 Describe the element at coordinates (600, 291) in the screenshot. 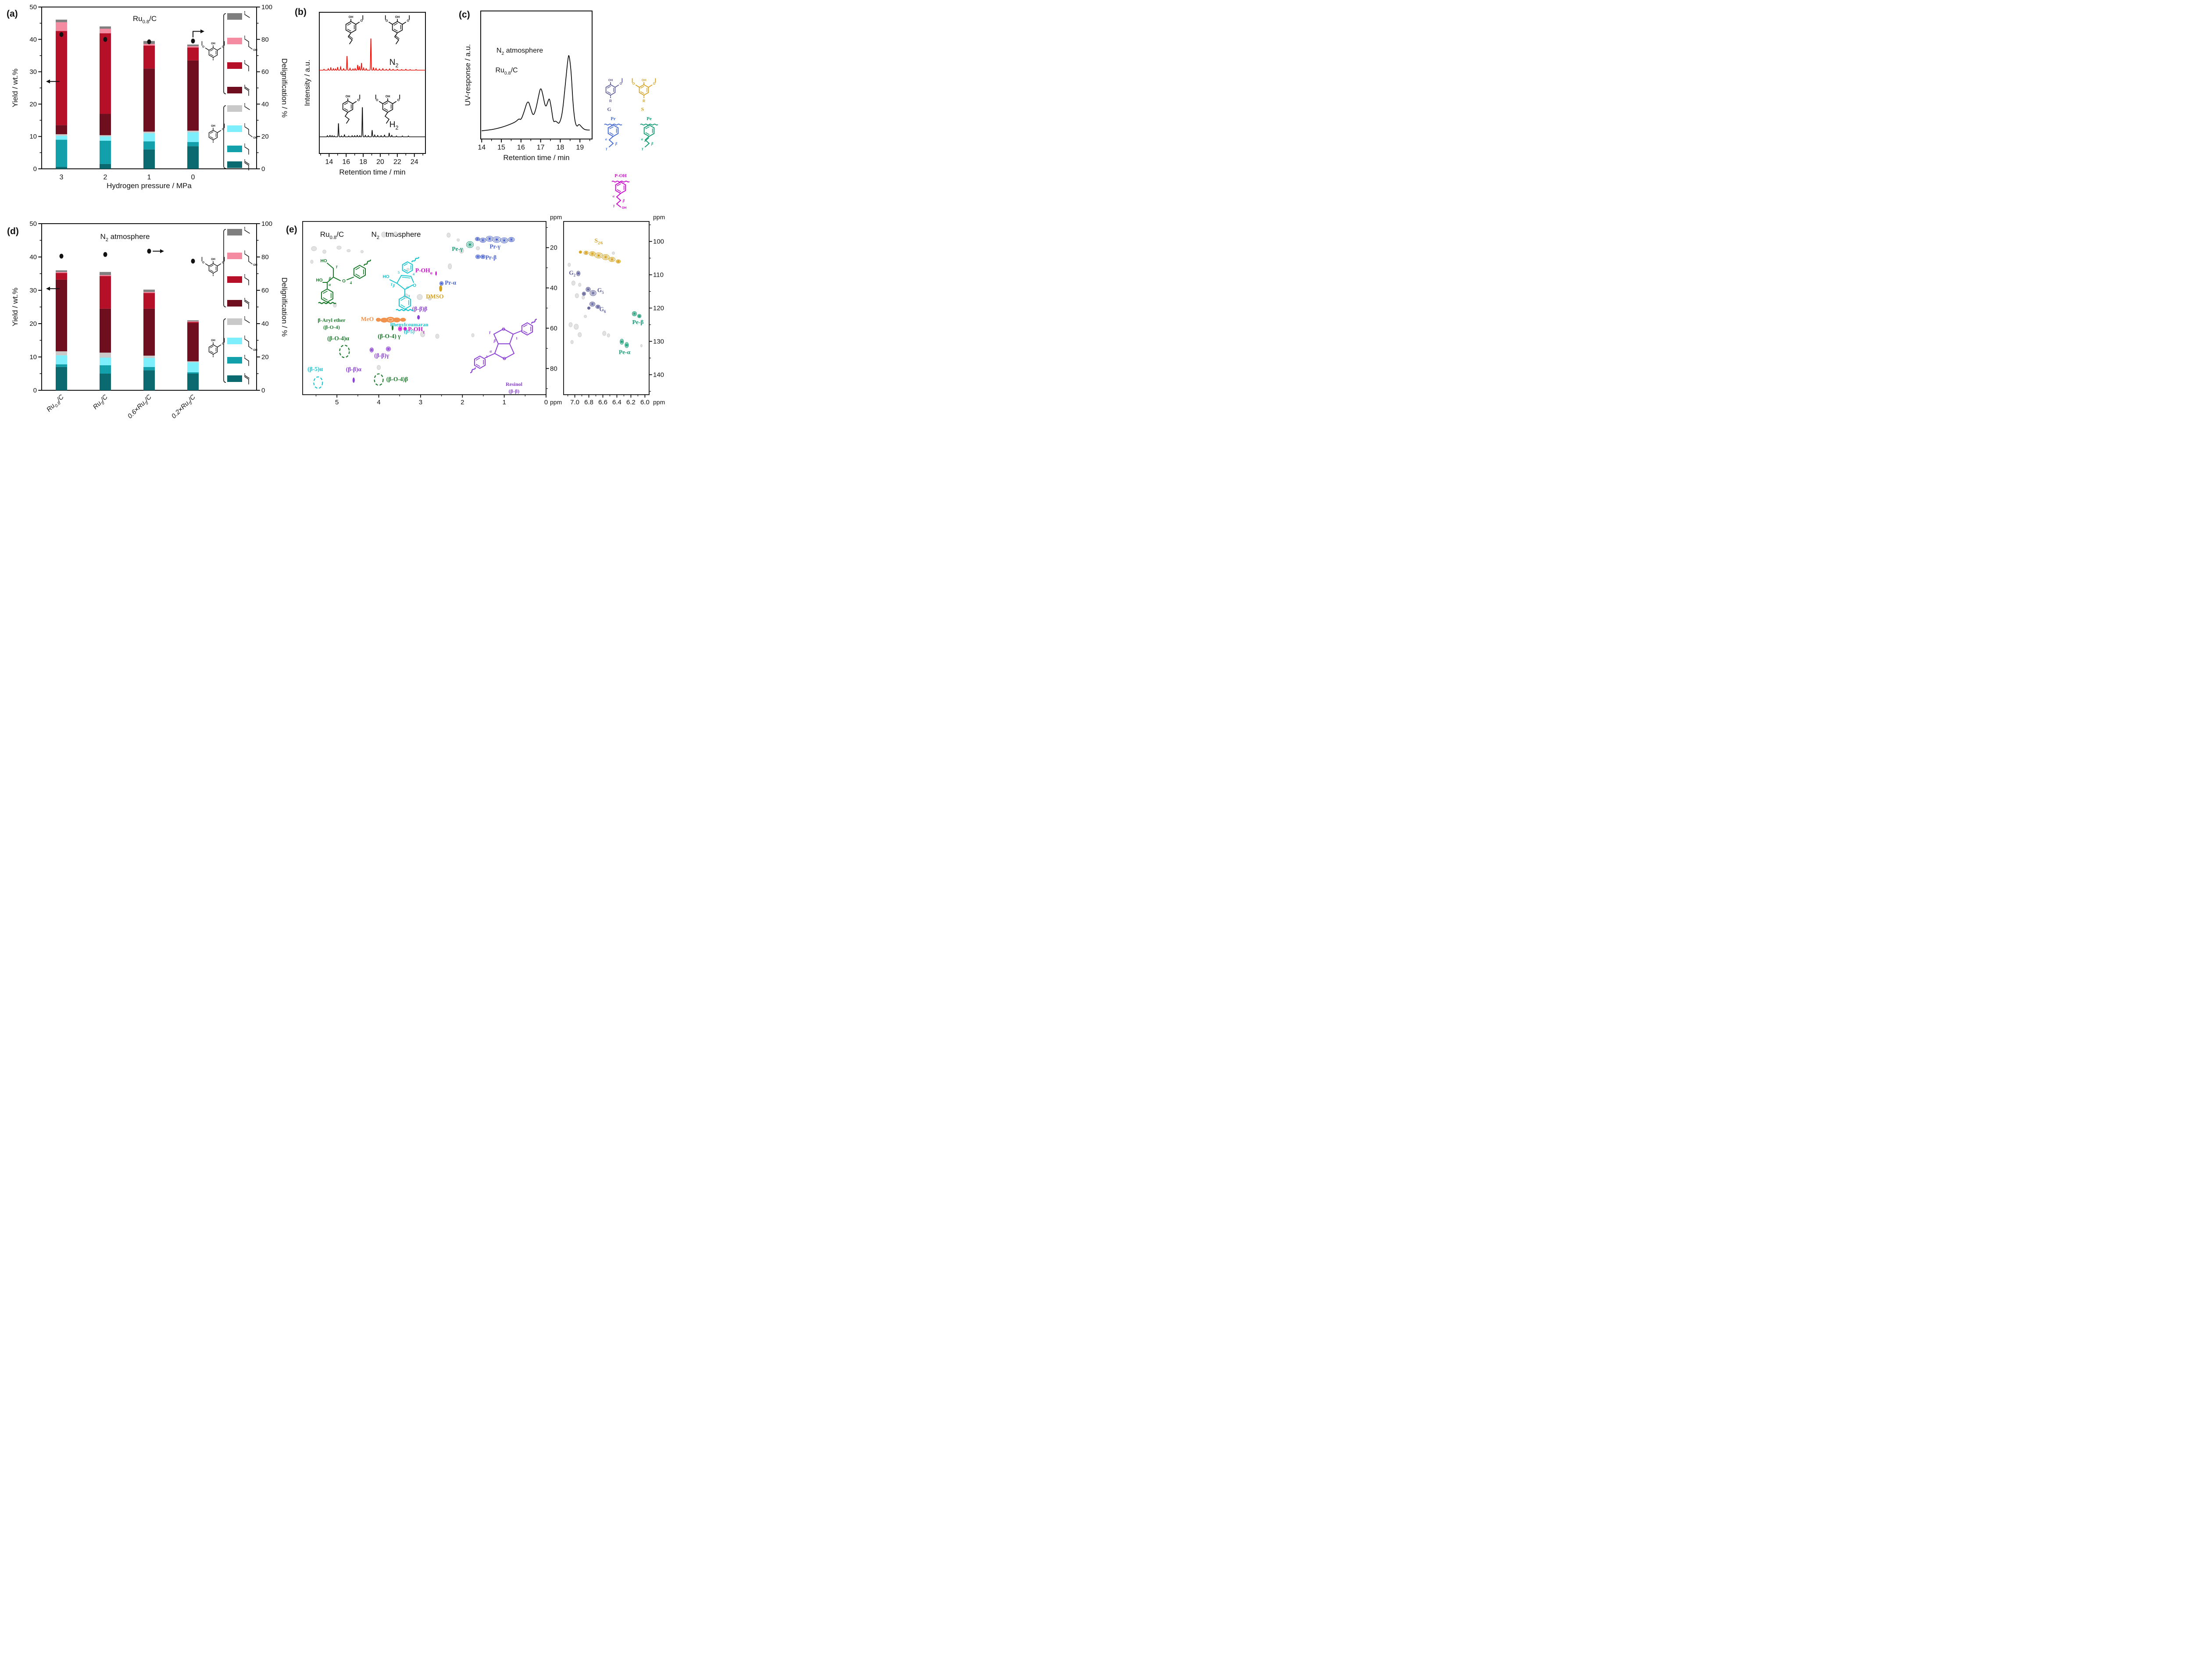

I see `peak-label: G5` at that location.